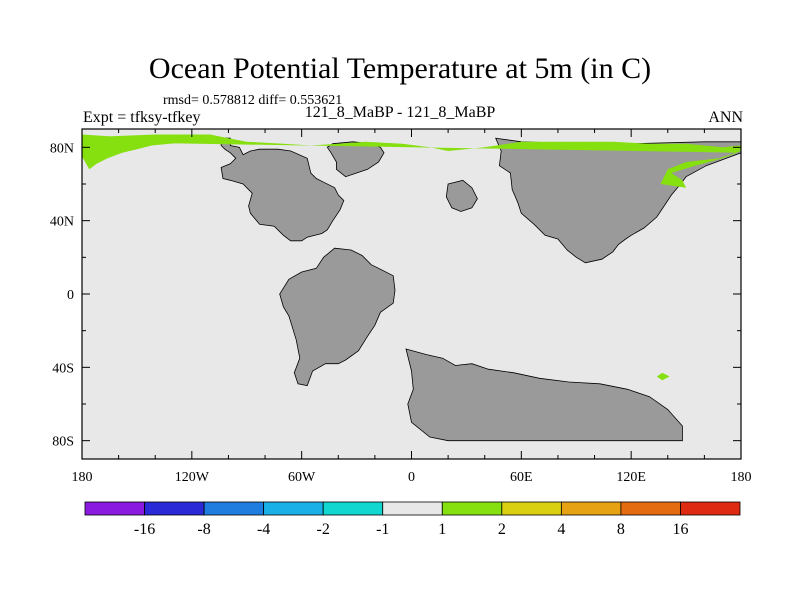 The height and width of the screenshot is (600, 800). Describe the element at coordinates (442, 529) in the screenshot. I see `colorbar-label: 1` at that location.